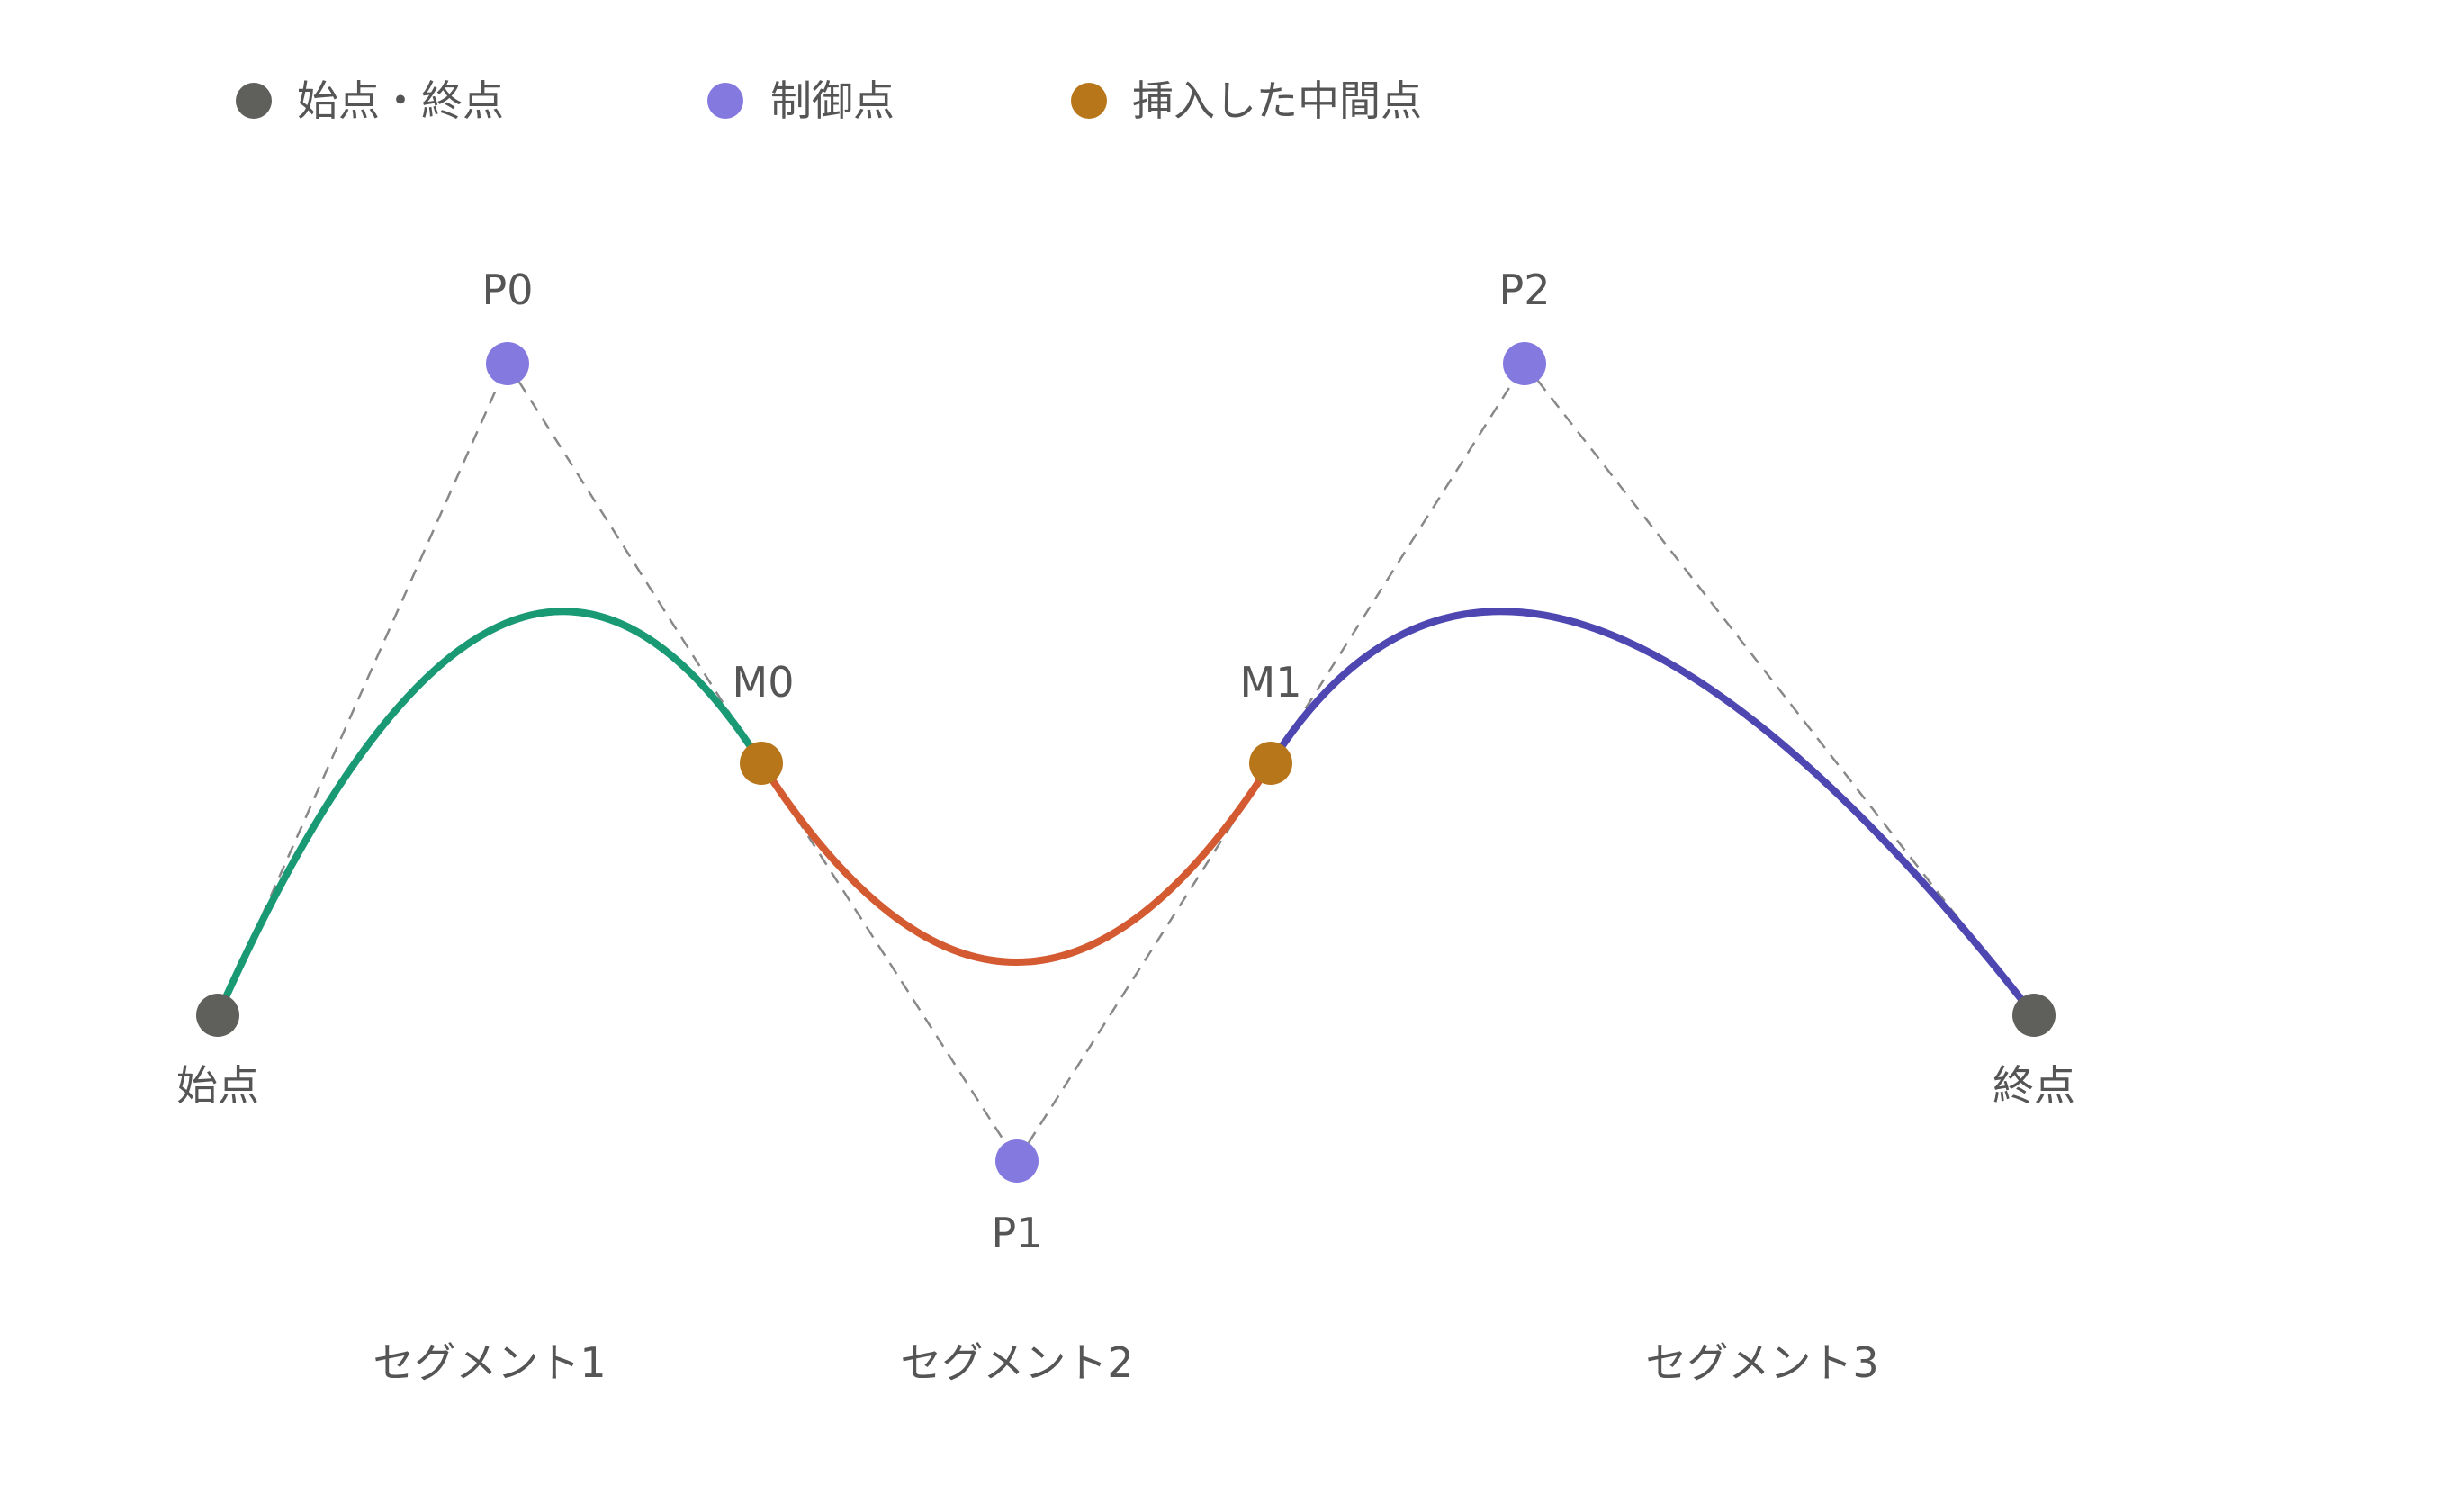 The width and height of the screenshot is (2448, 1512). I want to click on segment-2-curve, so click(1016, 863).